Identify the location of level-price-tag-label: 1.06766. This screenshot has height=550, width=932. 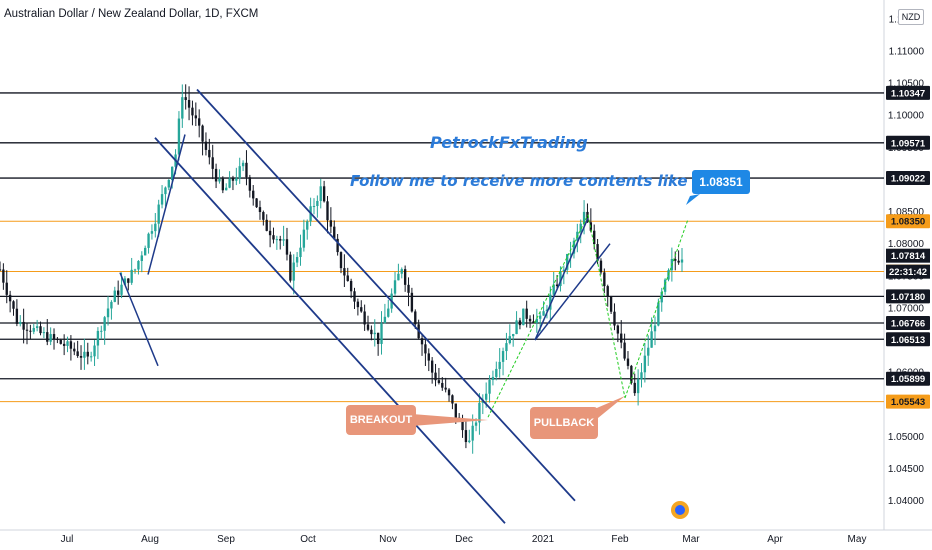
(908, 324).